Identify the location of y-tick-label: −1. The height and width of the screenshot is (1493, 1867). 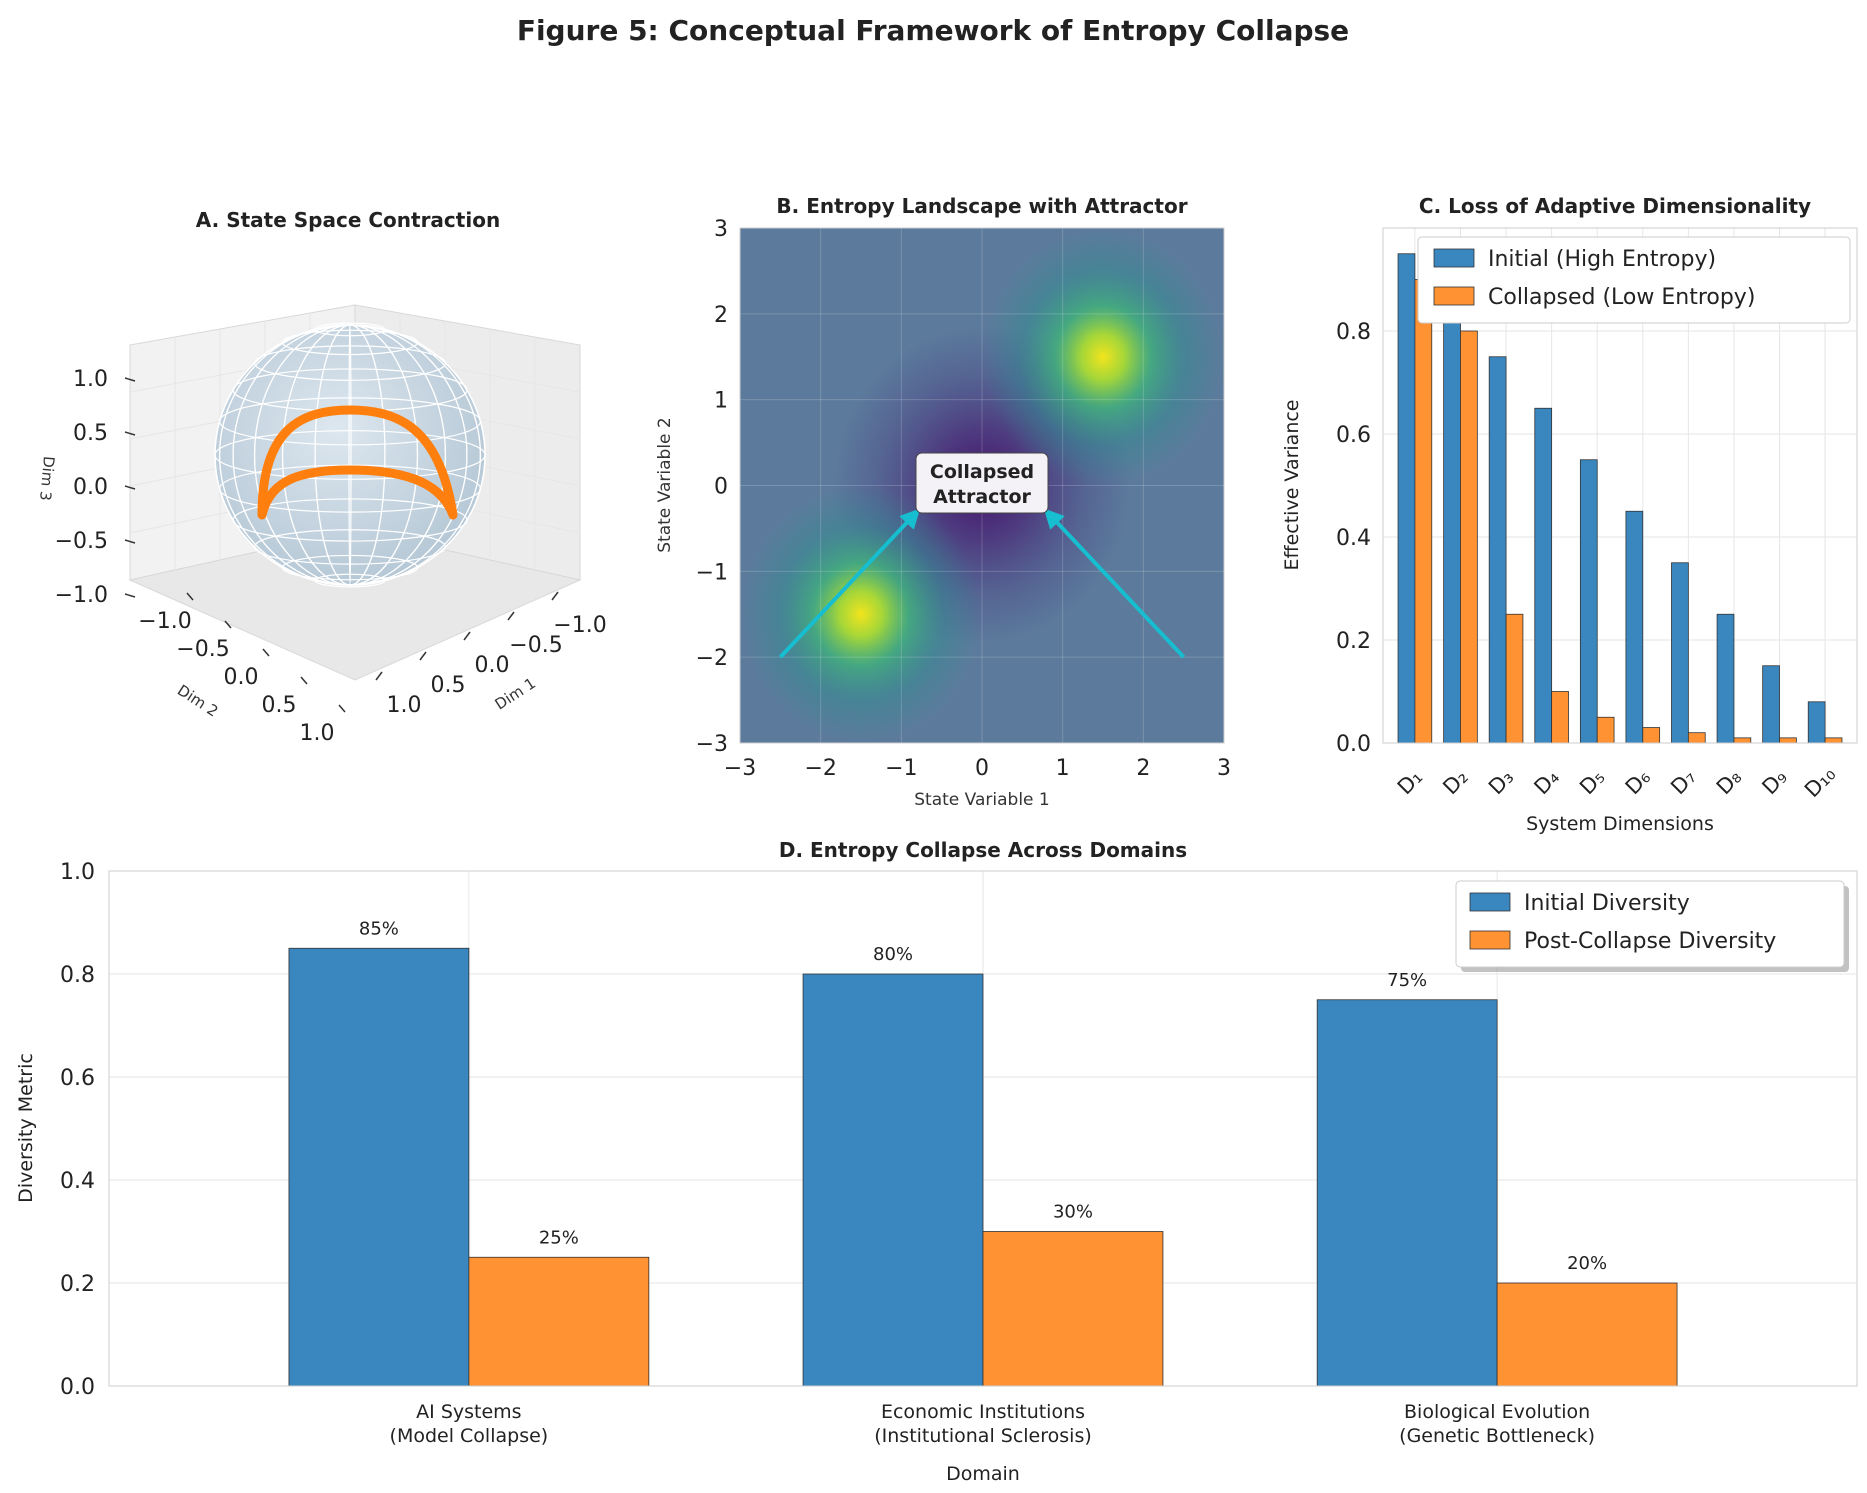
(712, 572).